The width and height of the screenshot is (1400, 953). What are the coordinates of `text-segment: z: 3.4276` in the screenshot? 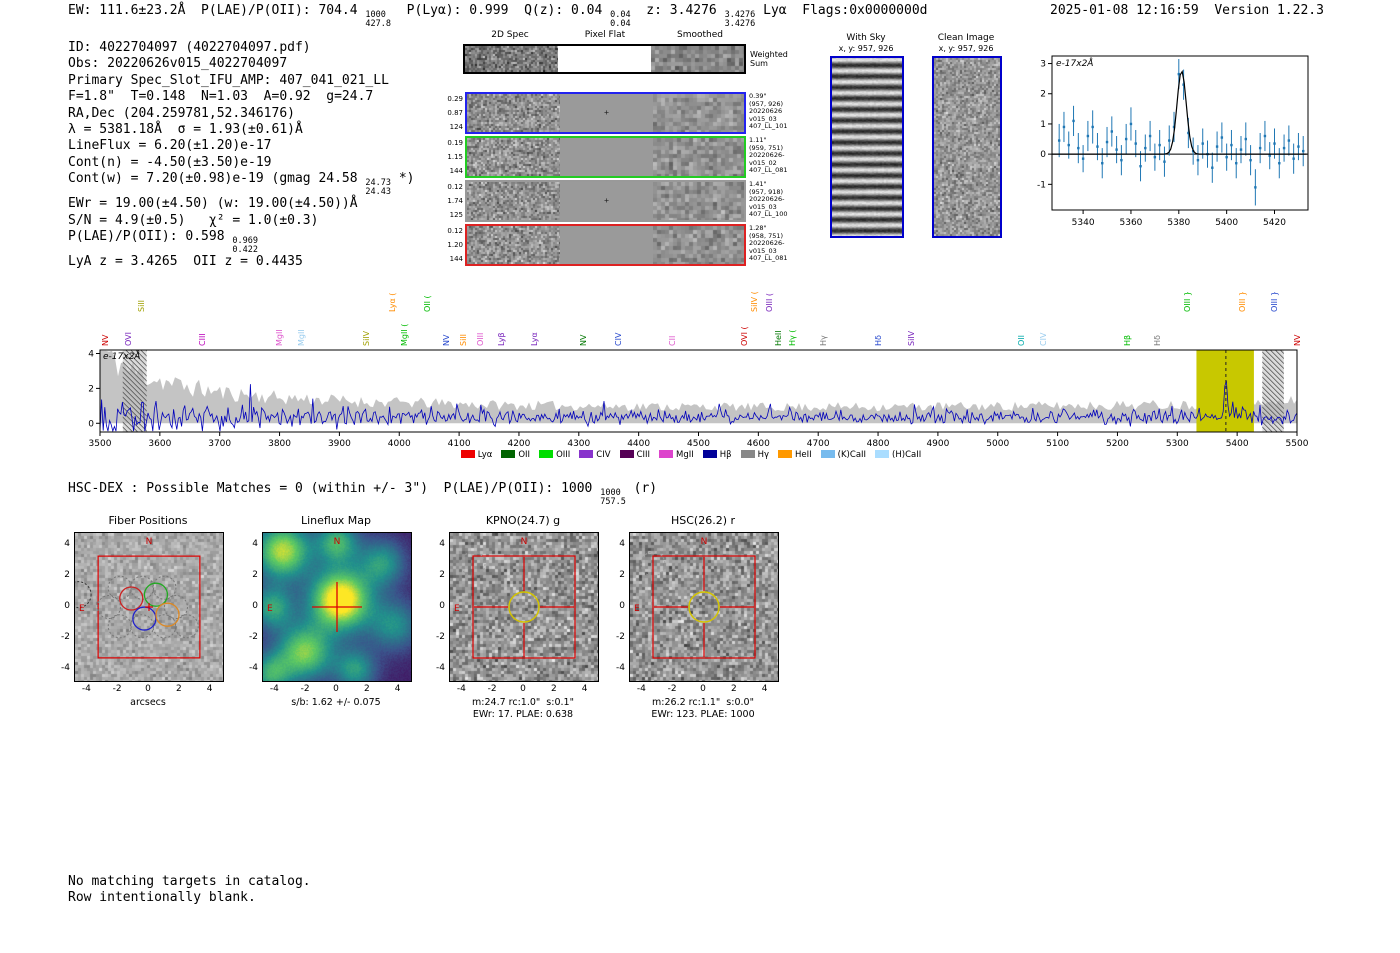 It's located at (677, 10).